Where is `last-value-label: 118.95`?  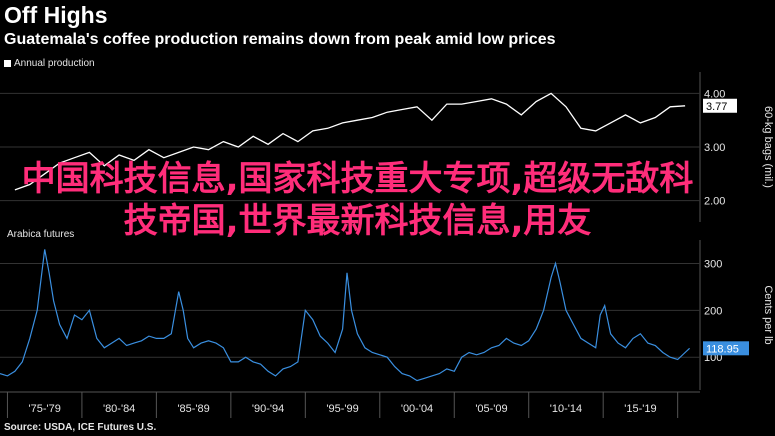
last-value-label: 118.95 is located at coordinates (722, 349).